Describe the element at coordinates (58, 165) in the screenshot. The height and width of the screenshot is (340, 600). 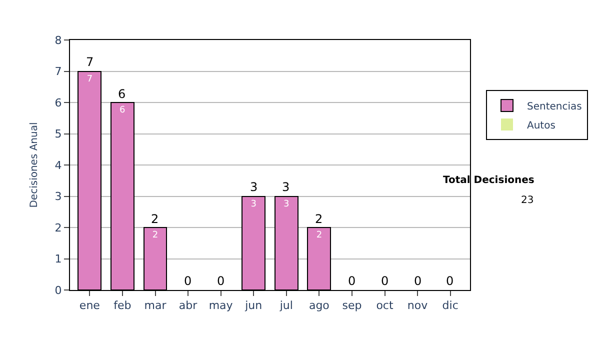
I see `y-tick-label: 4` at that location.